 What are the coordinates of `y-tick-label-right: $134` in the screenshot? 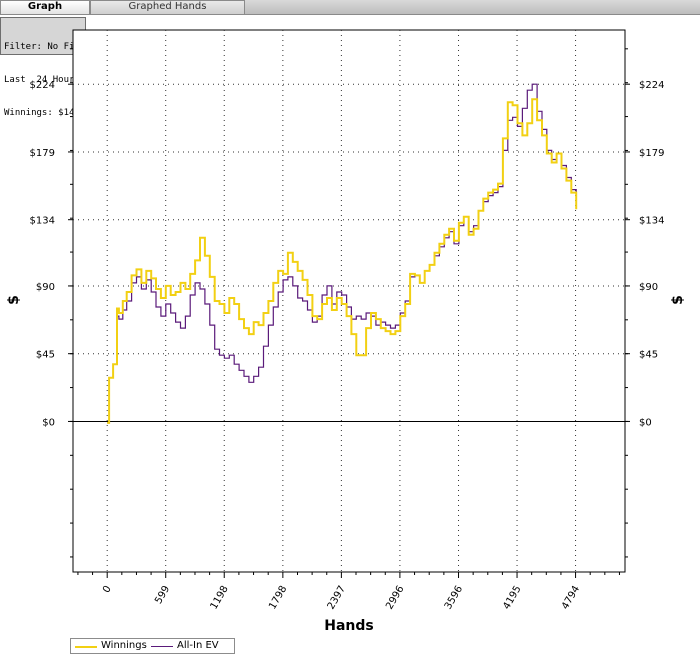 It's located at (651, 221).